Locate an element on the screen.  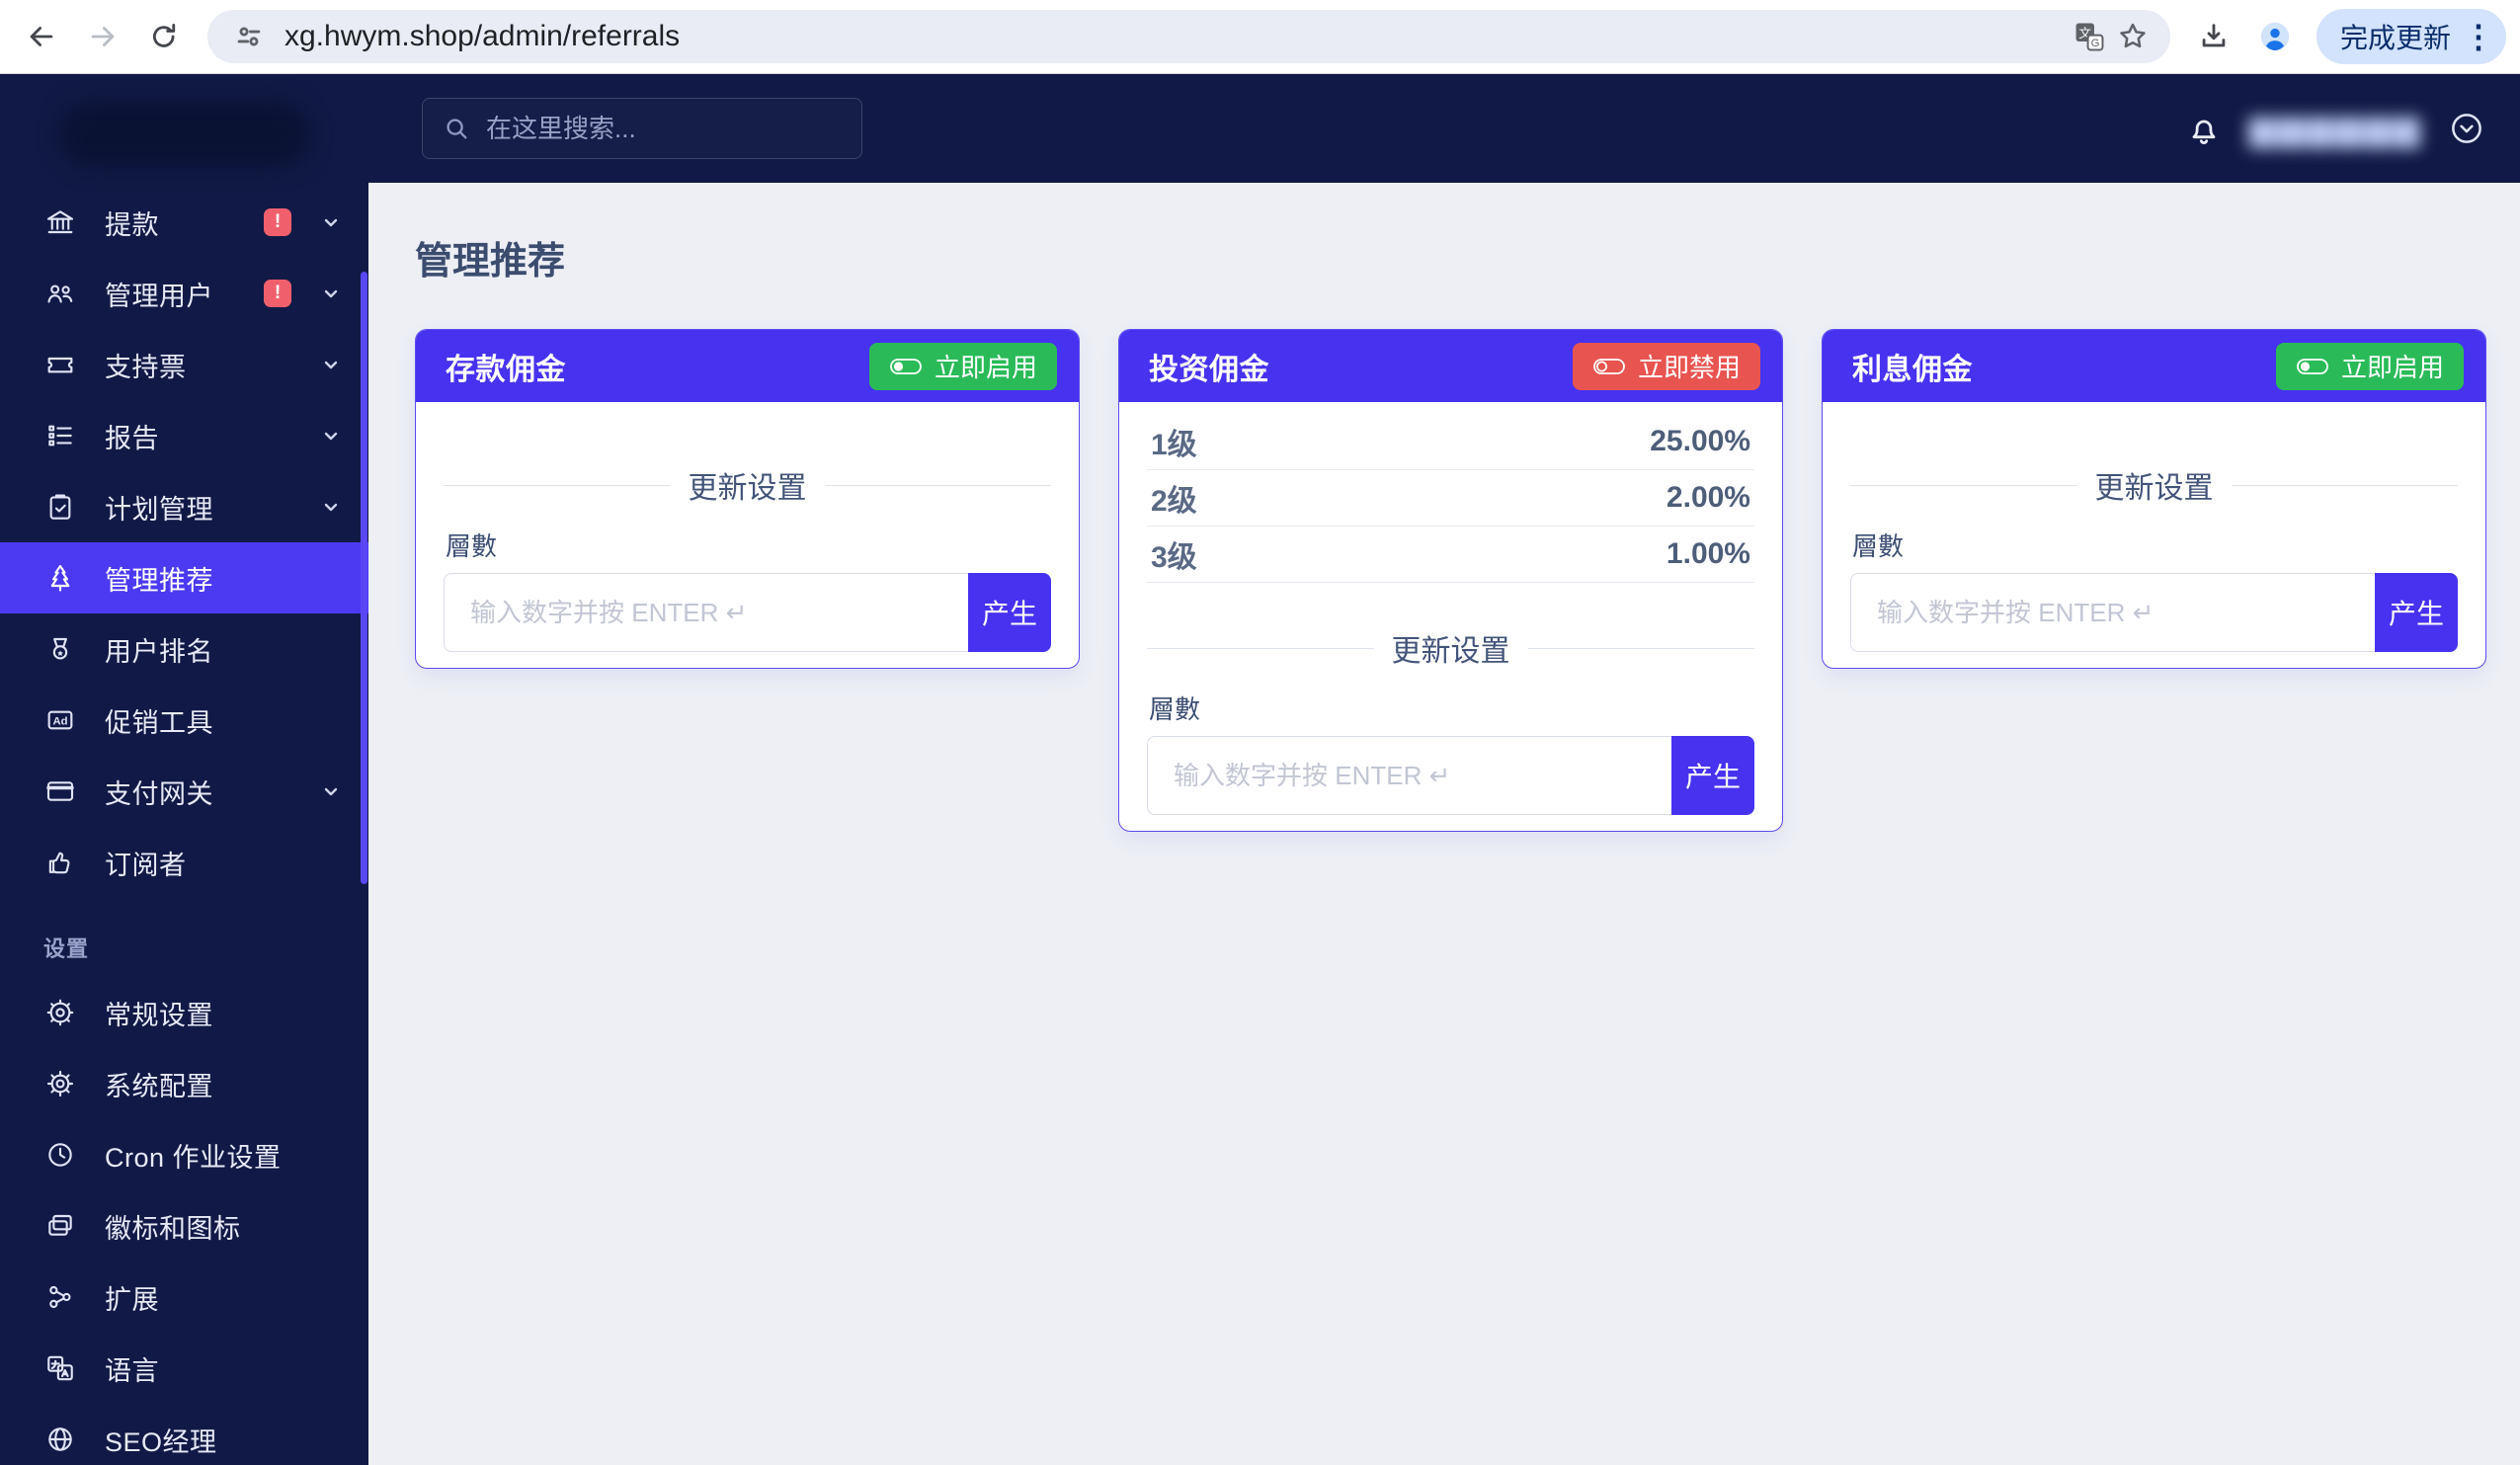
search-input is located at coordinates (664, 128).